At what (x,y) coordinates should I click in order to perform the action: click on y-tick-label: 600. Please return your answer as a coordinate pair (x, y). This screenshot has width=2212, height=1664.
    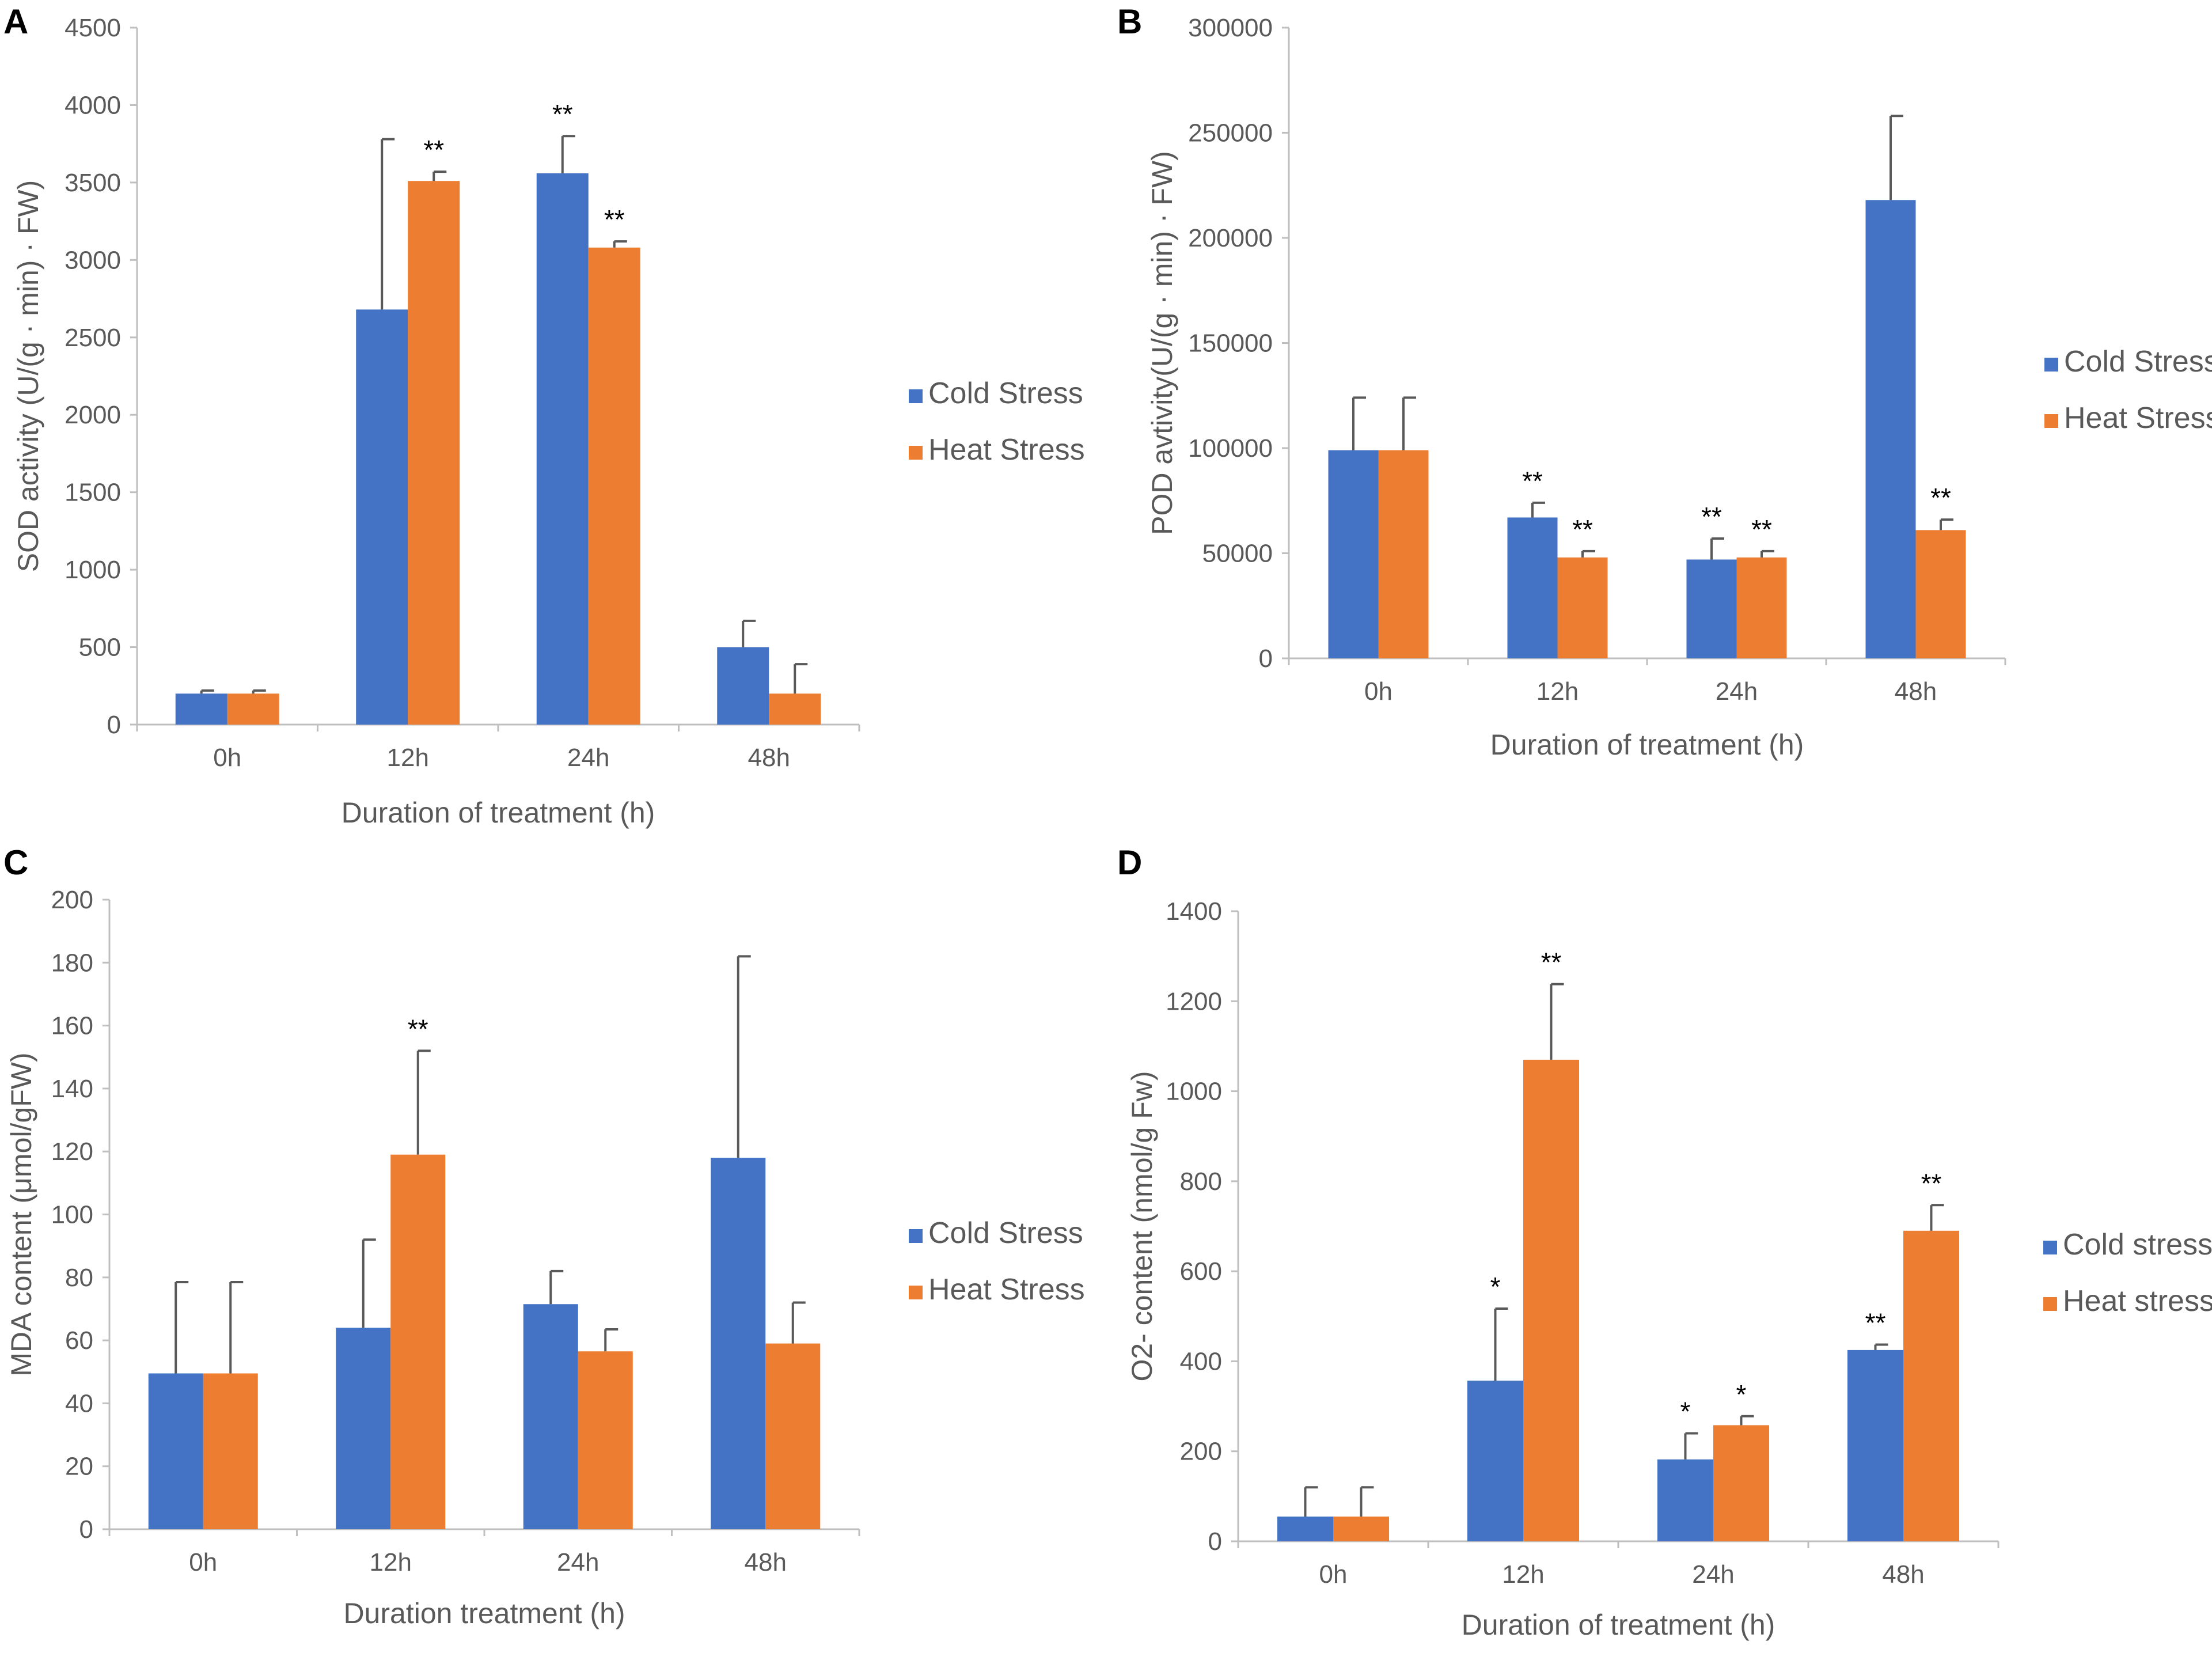
    Looking at the image, I should click on (1201, 1271).